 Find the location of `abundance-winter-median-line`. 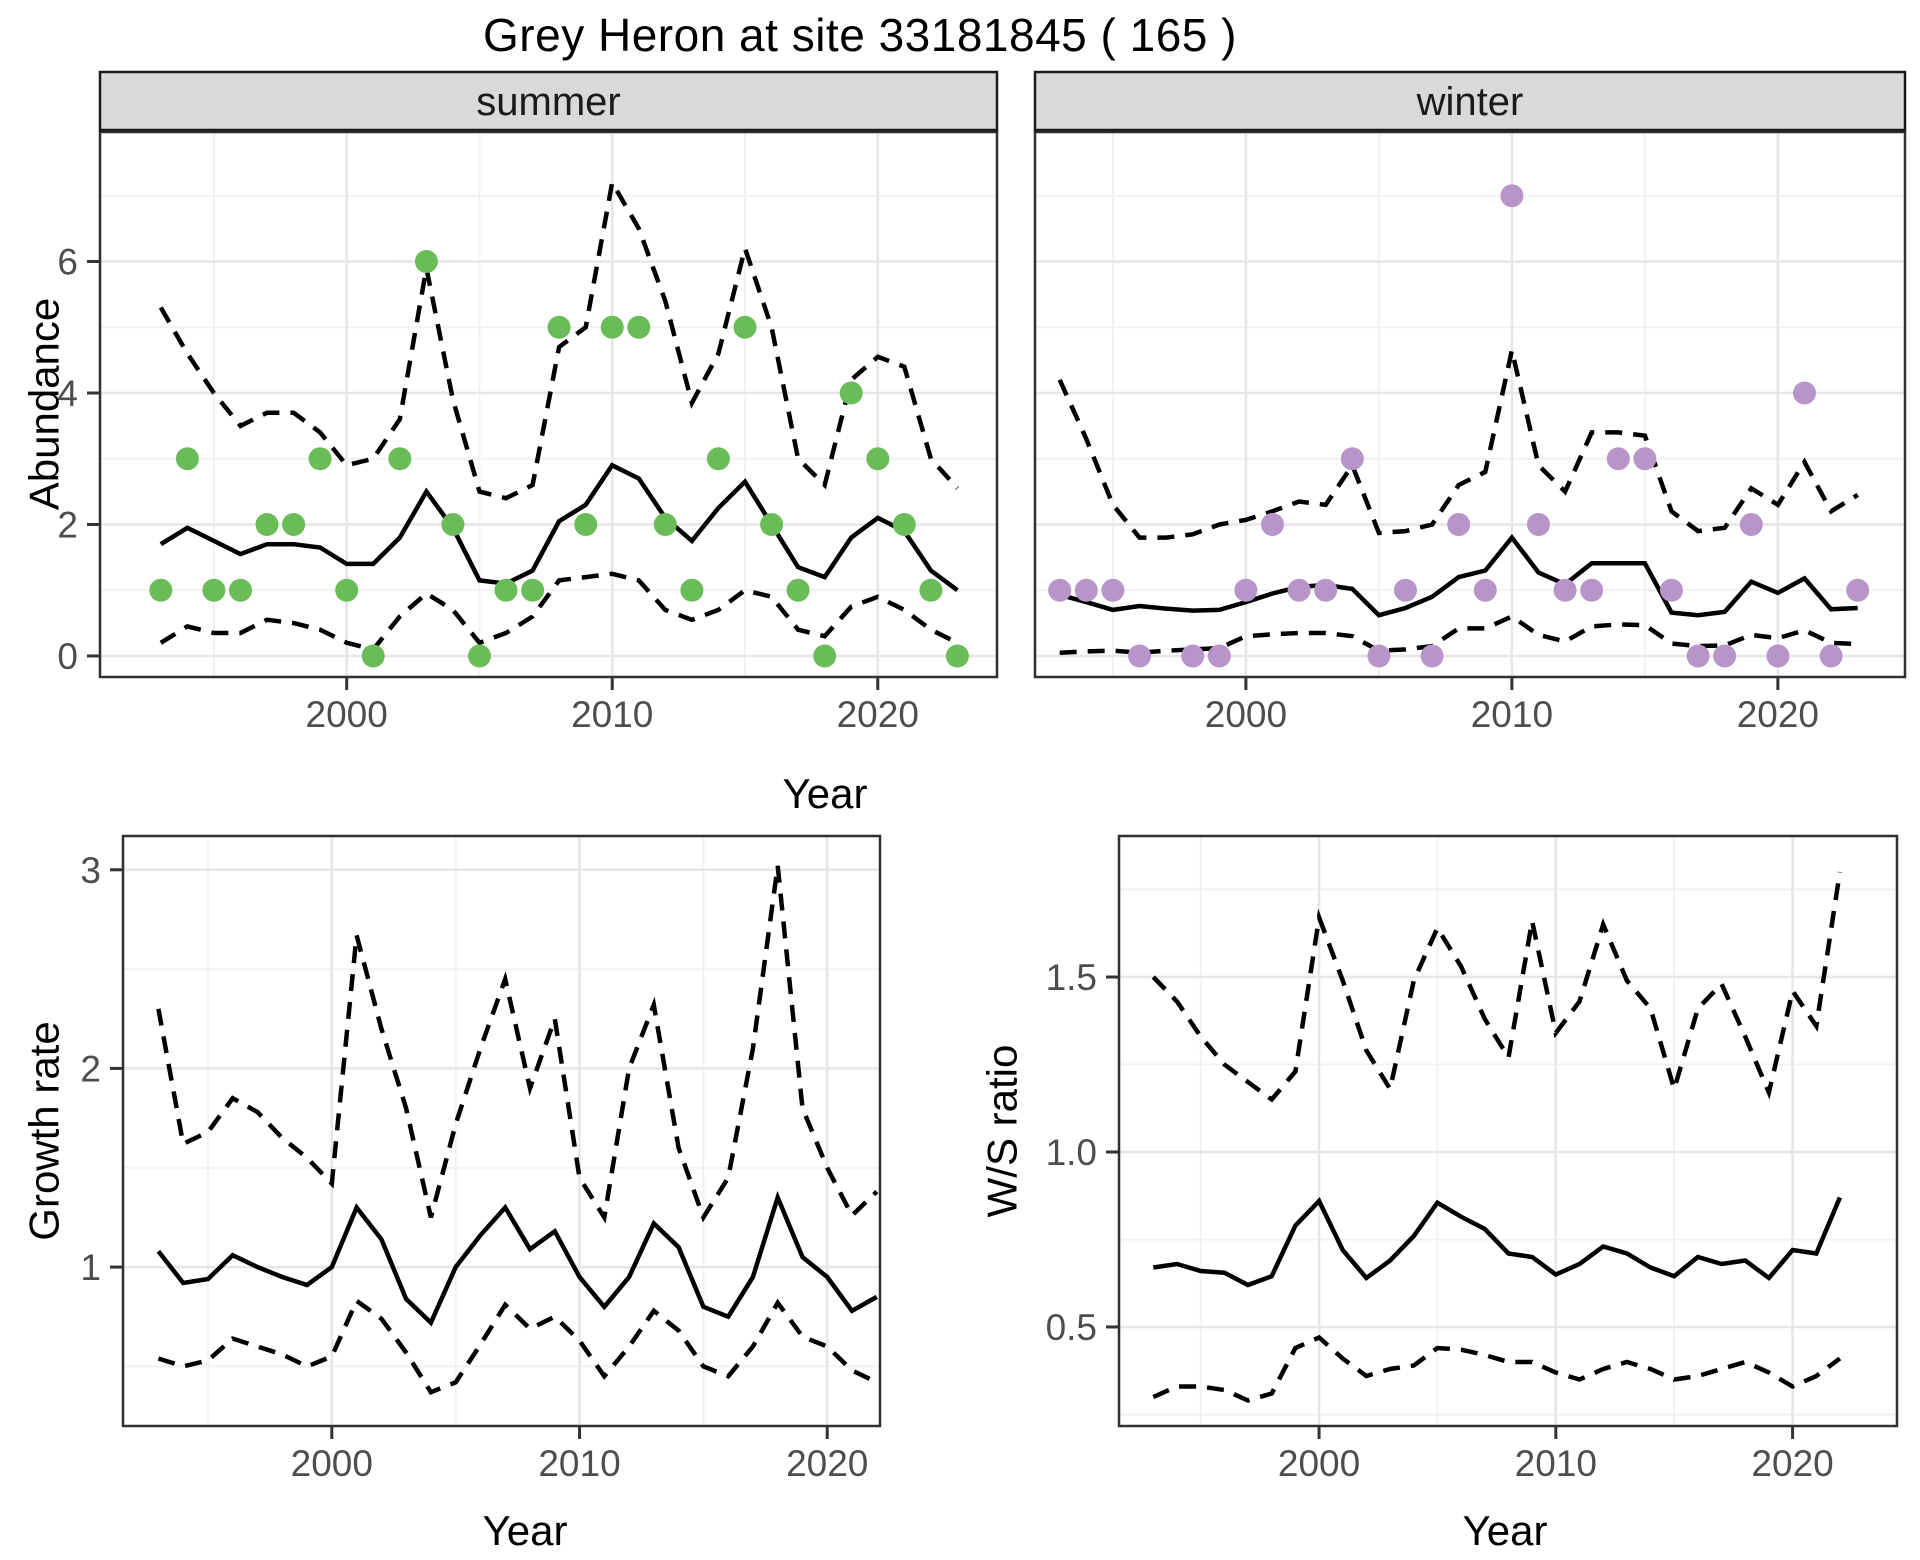

abundance-winter-median-line is located at coordinates (1458, 575).